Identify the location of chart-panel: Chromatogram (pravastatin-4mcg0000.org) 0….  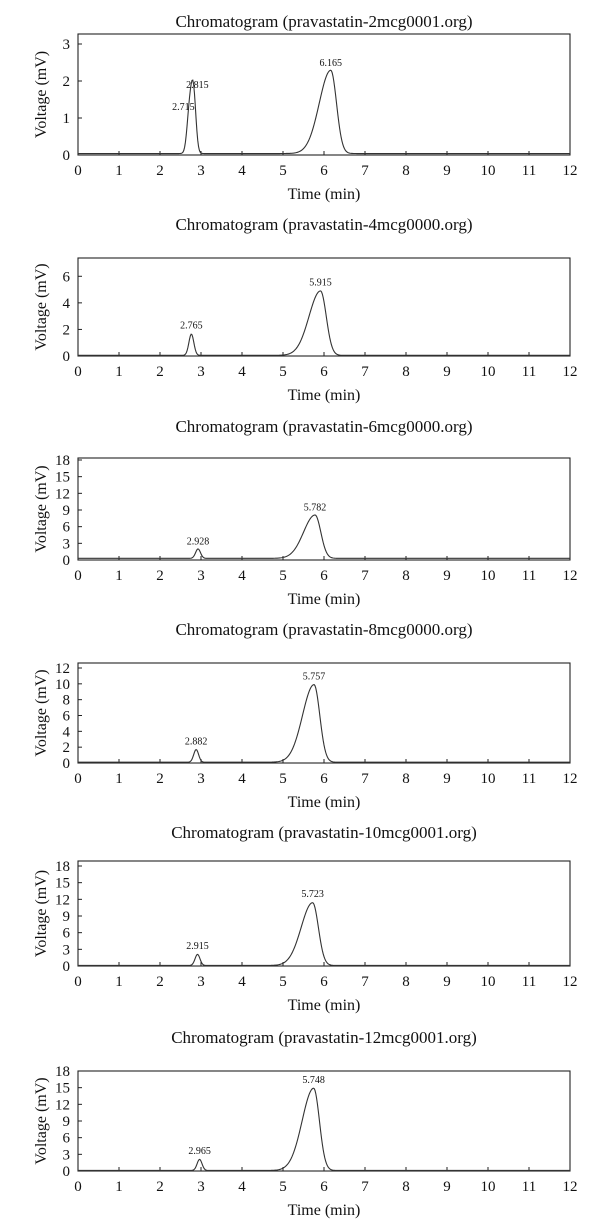
(305, 309).